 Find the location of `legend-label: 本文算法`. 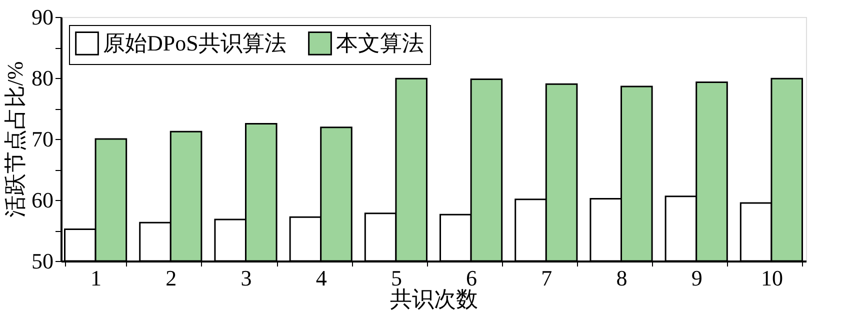

legend-label: 本文算法 is located at coordinates (380, 43).